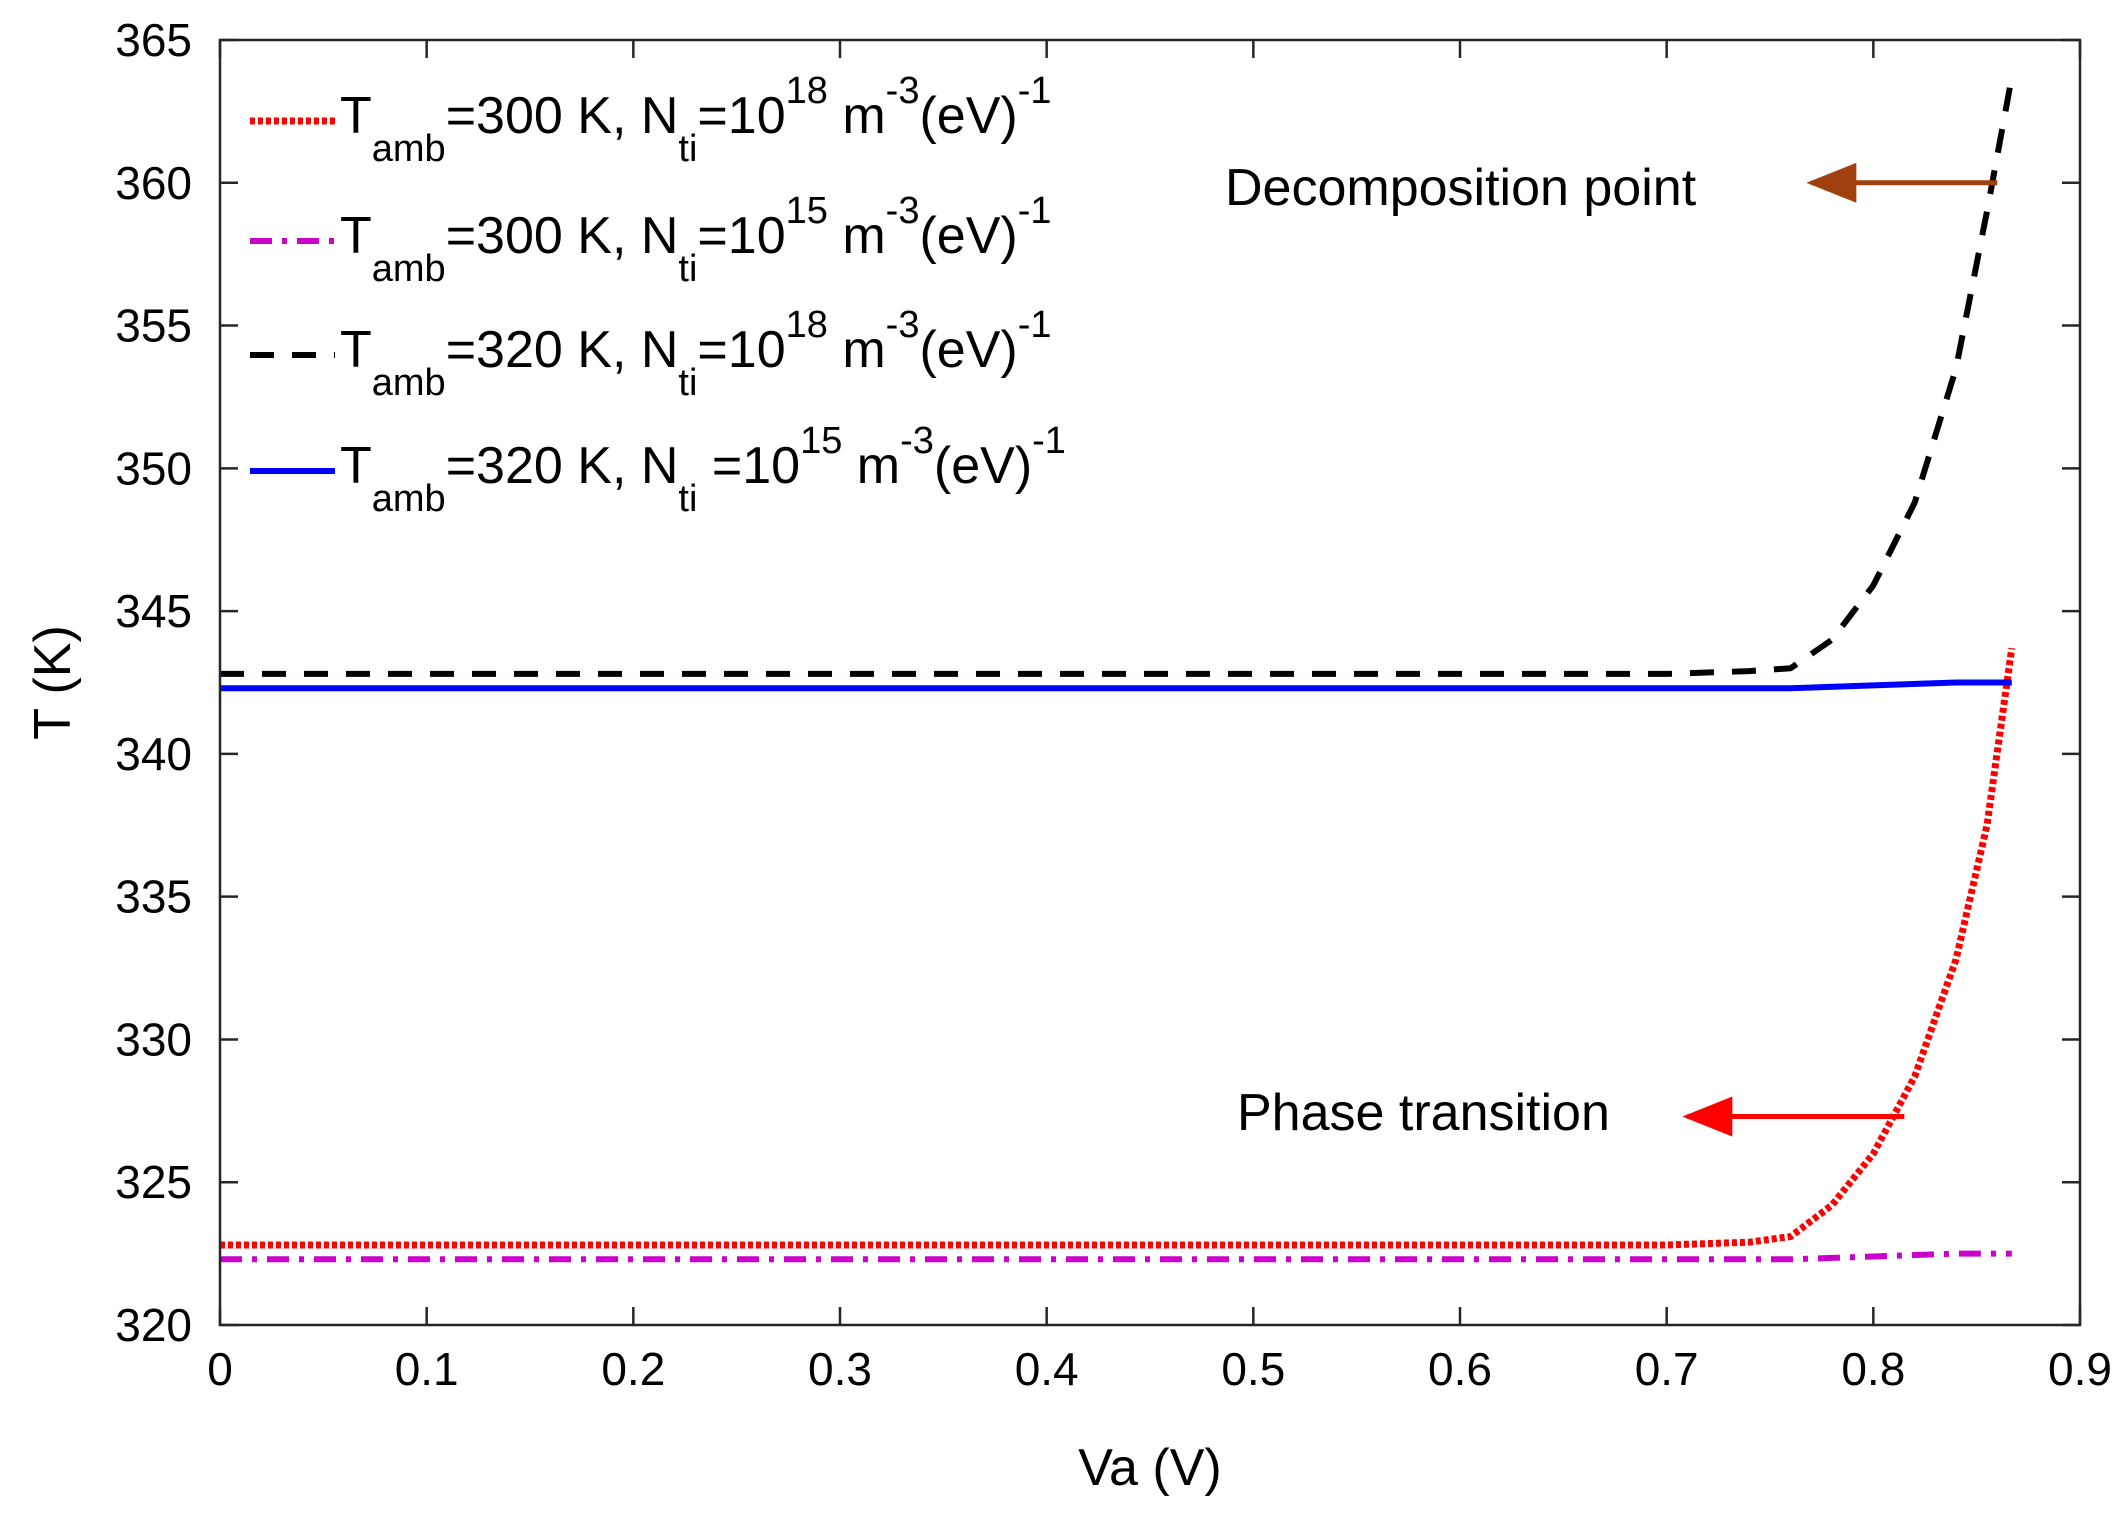  I want to click on x-tick-label: 0.6, so click(1460, 1369).